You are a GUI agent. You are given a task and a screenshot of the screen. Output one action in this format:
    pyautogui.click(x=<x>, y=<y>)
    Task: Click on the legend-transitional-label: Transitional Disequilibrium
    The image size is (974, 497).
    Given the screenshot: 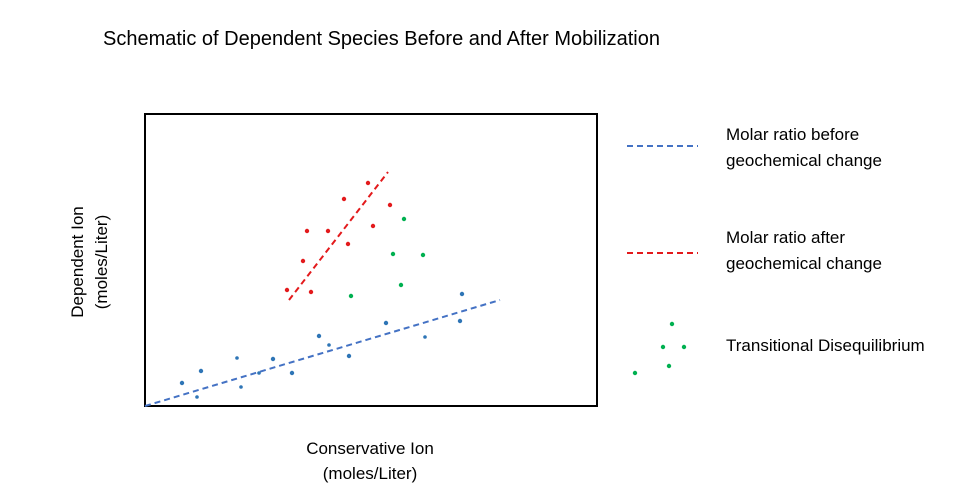 What is the action you would take?
    pyautogui.click(x=825, y=345)
    